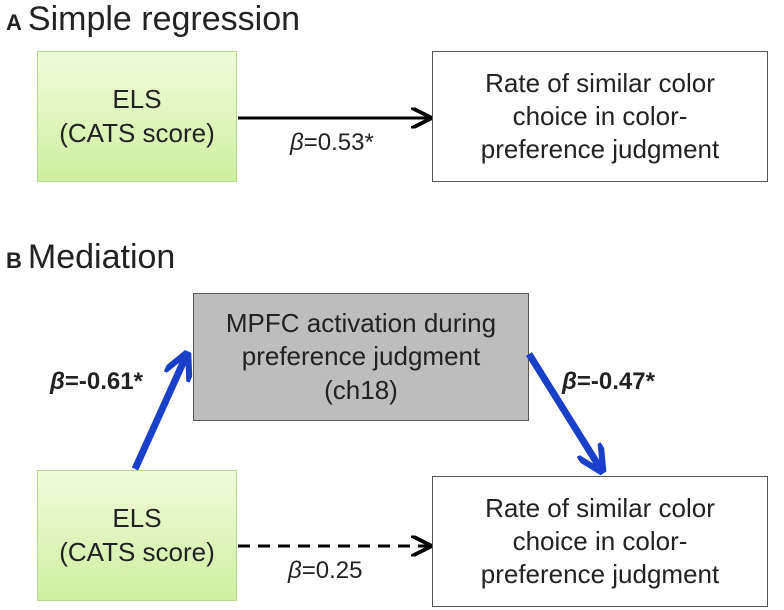 Image resolution: width=784 pixels, height=610 pixels. I want to click on panel-b-path-c-label: β=0.25, so click(325, 571).